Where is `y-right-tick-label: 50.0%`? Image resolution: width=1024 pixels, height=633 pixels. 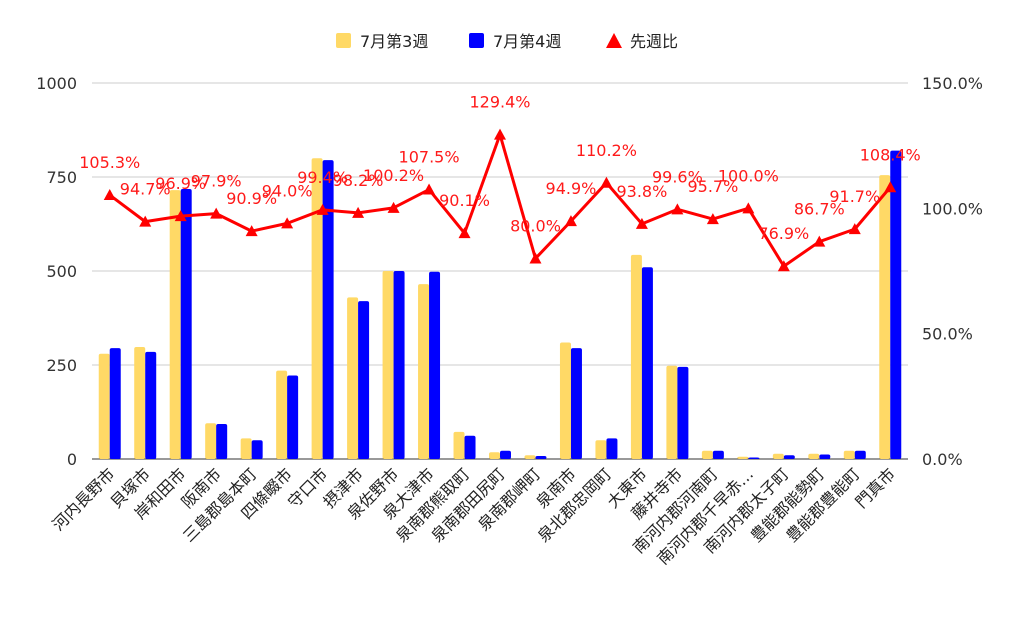 y-right-tick-label: 50.0% is located at coordinates (947, 334).